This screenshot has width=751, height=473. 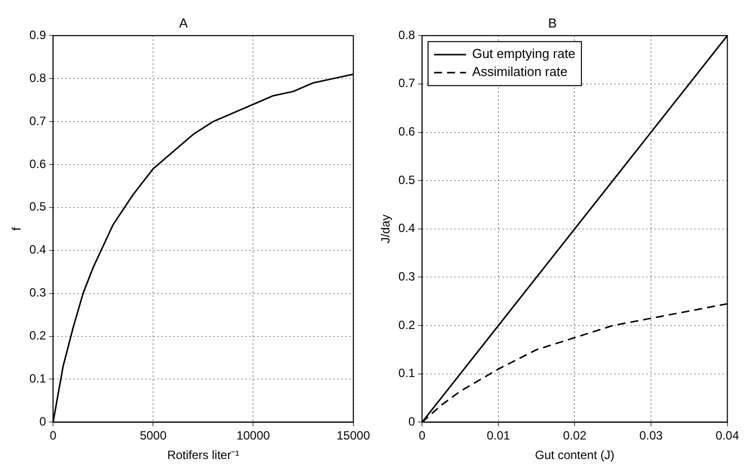 What do you see at coordinates (183, 22) in the screenshot?
I see `chart-title: A` at bounding box center [183, 22].